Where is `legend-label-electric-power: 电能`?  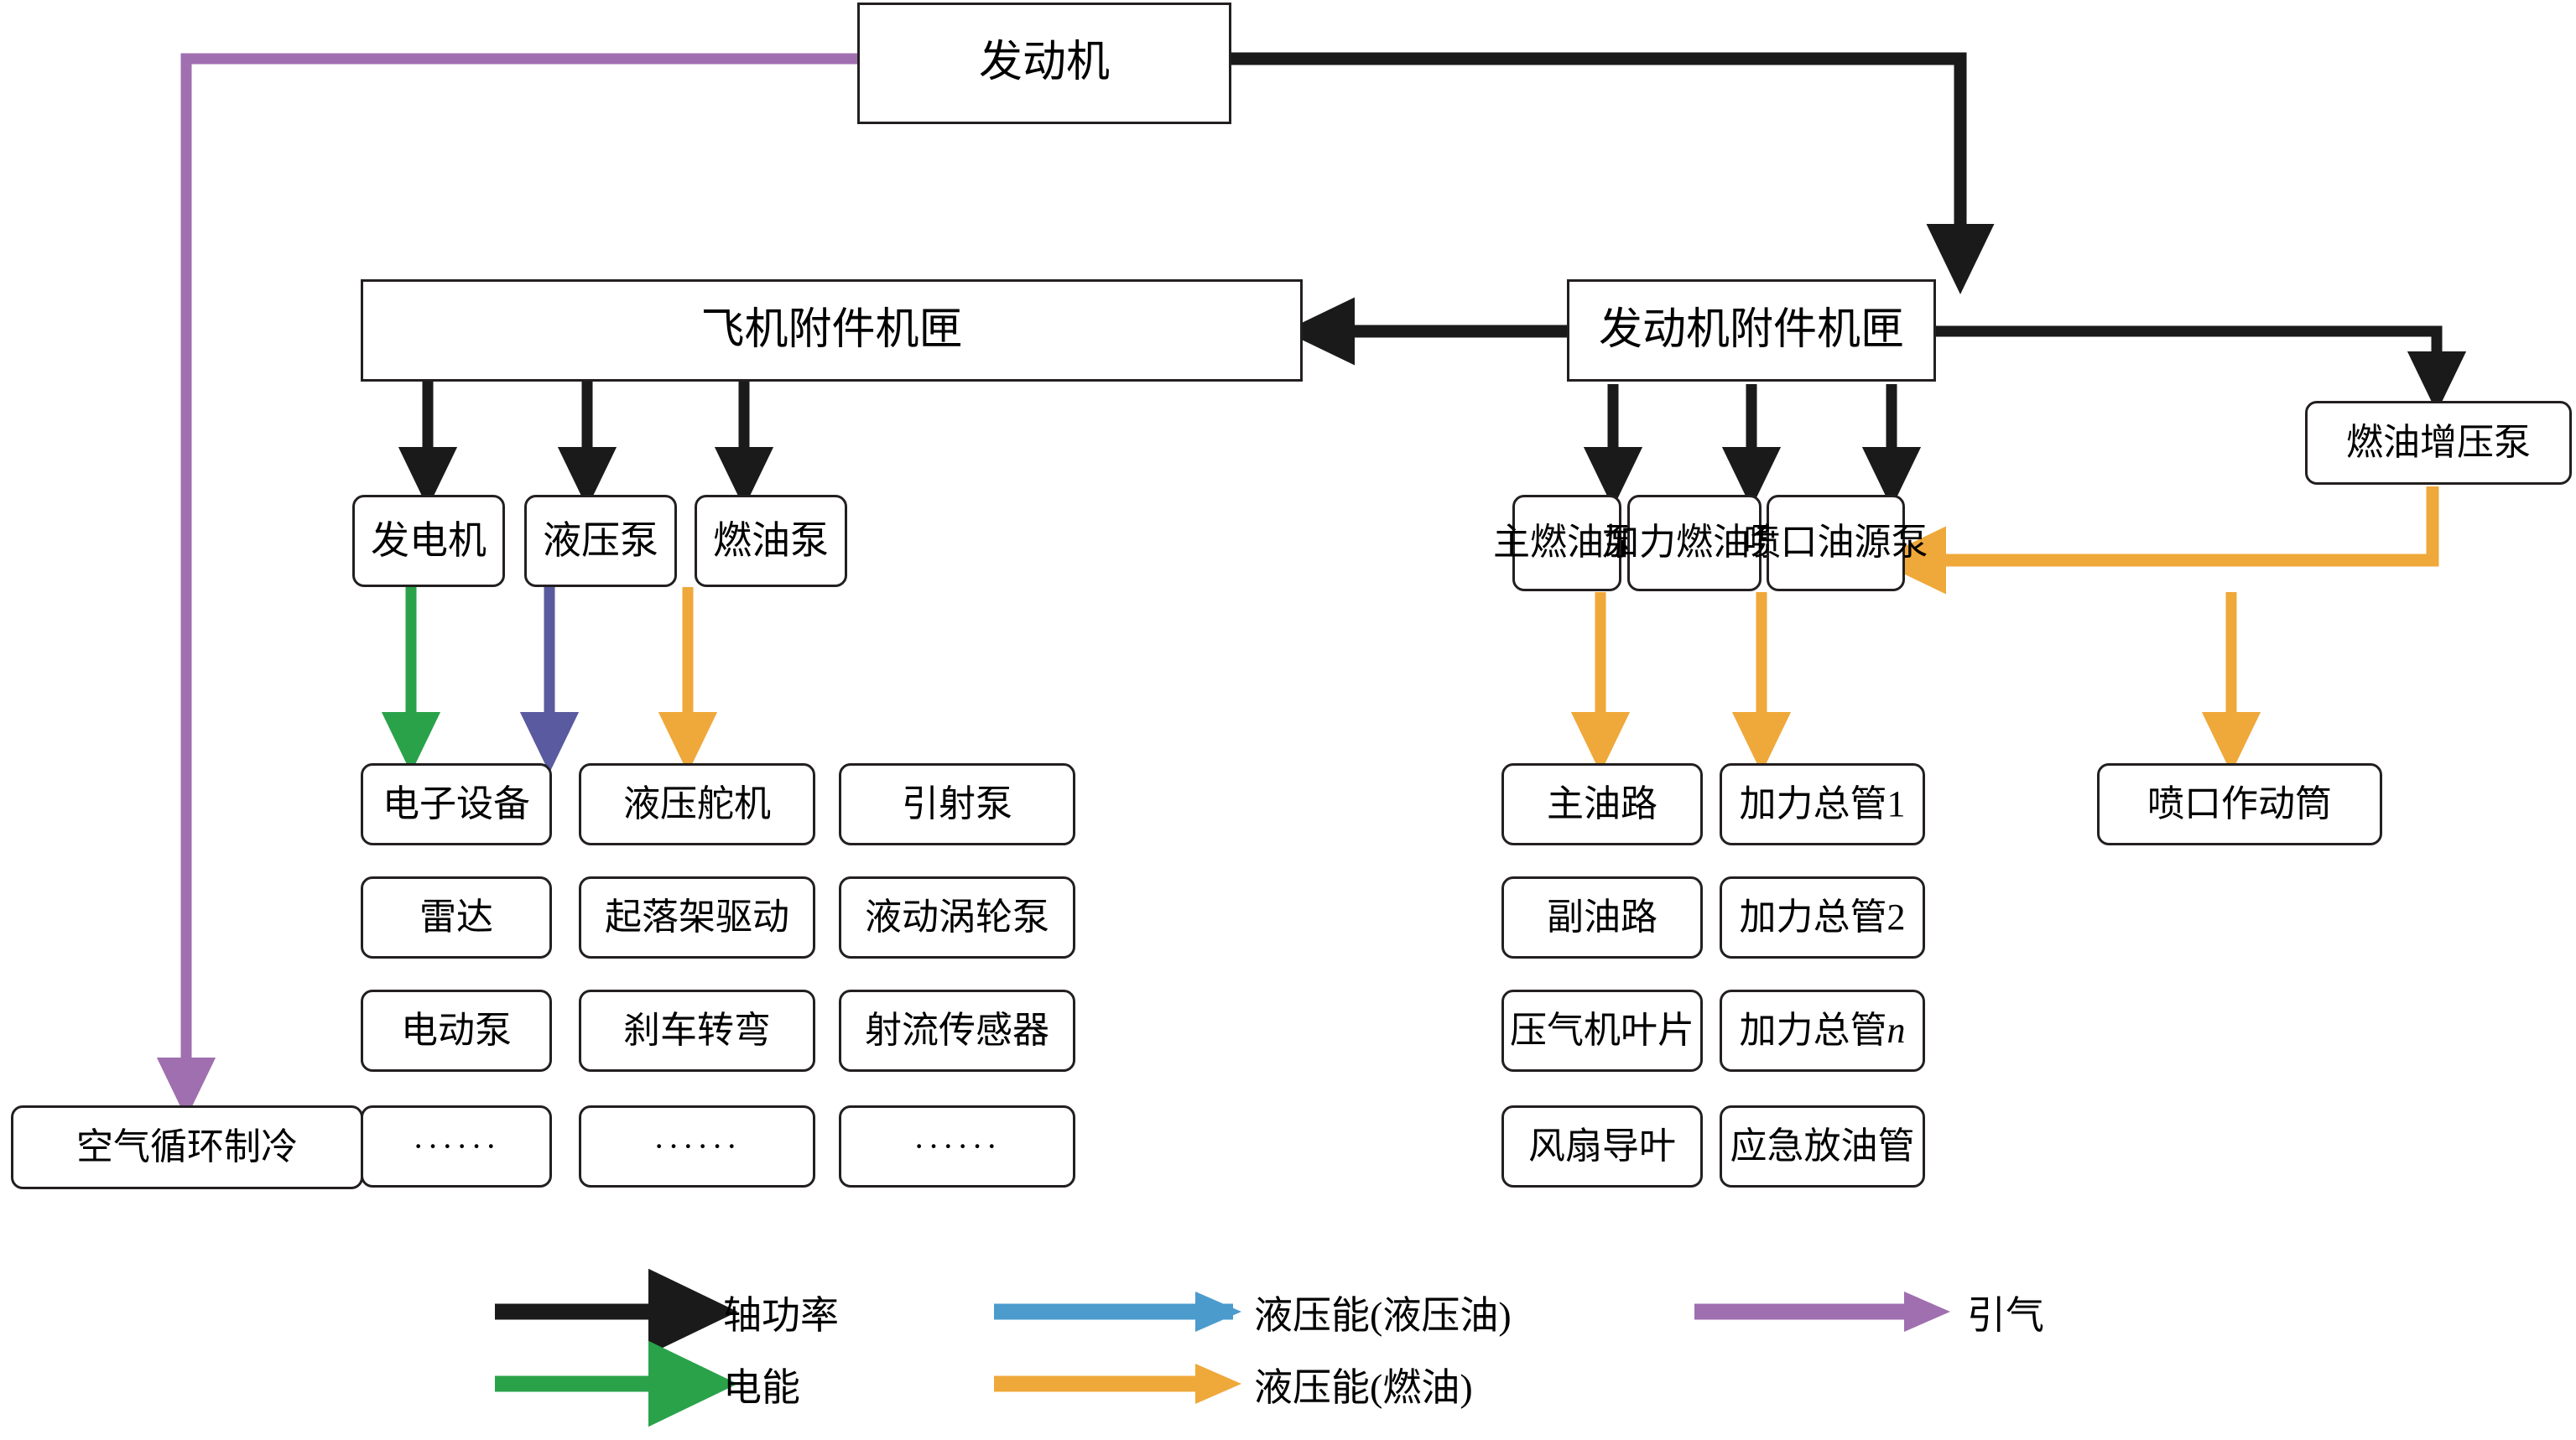 legend-label-electric-power: 电能 is located at coordinates (761, 1387).